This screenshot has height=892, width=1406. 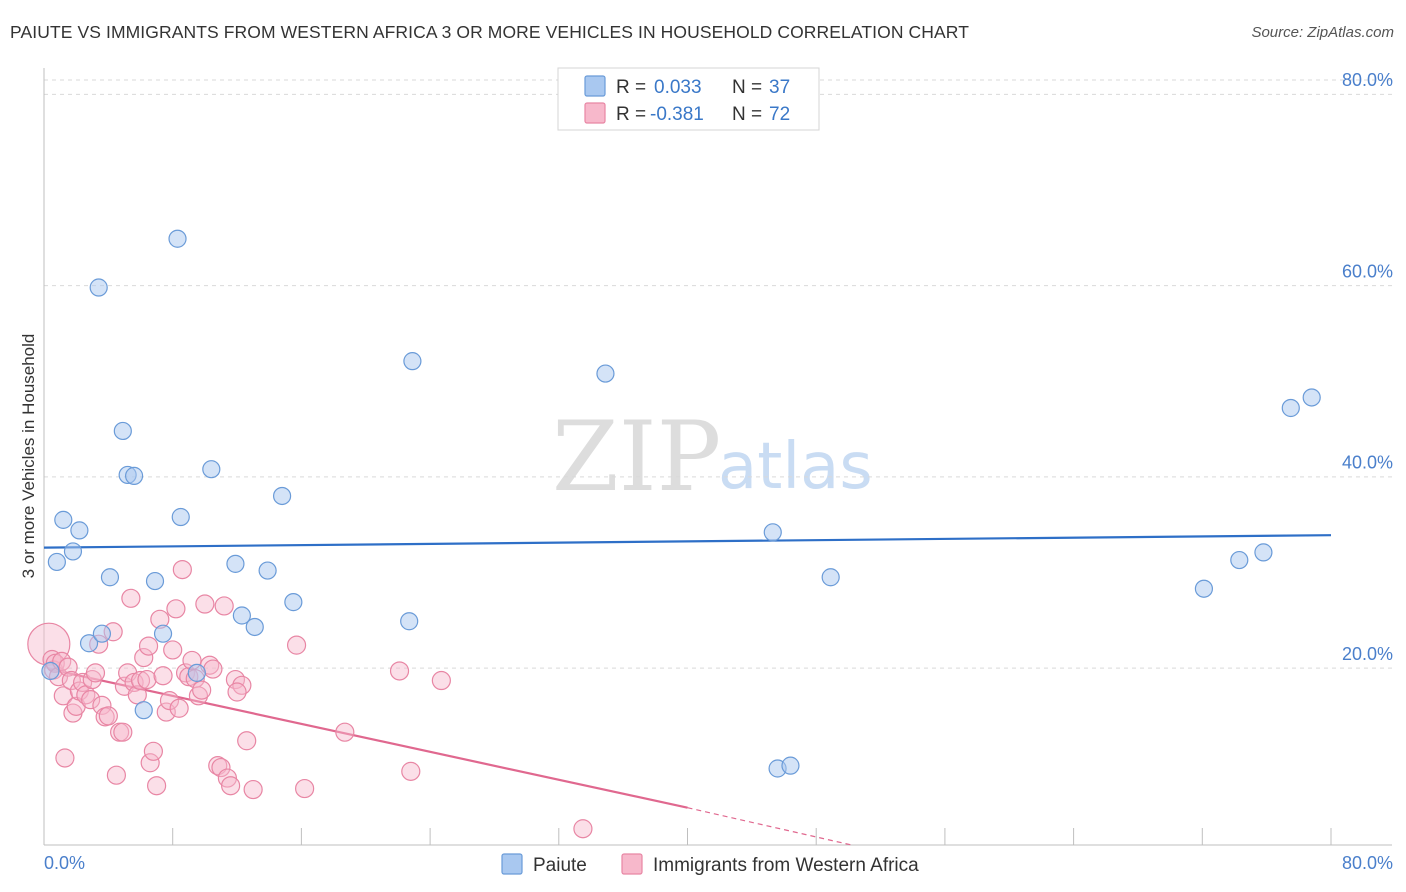 What do you see at coordinates (688, 99) in the screenshot?
I see `stats-legend: R = 0.033 N = 37 R = -0.381 N = 72` at bounding box center [688, 99].